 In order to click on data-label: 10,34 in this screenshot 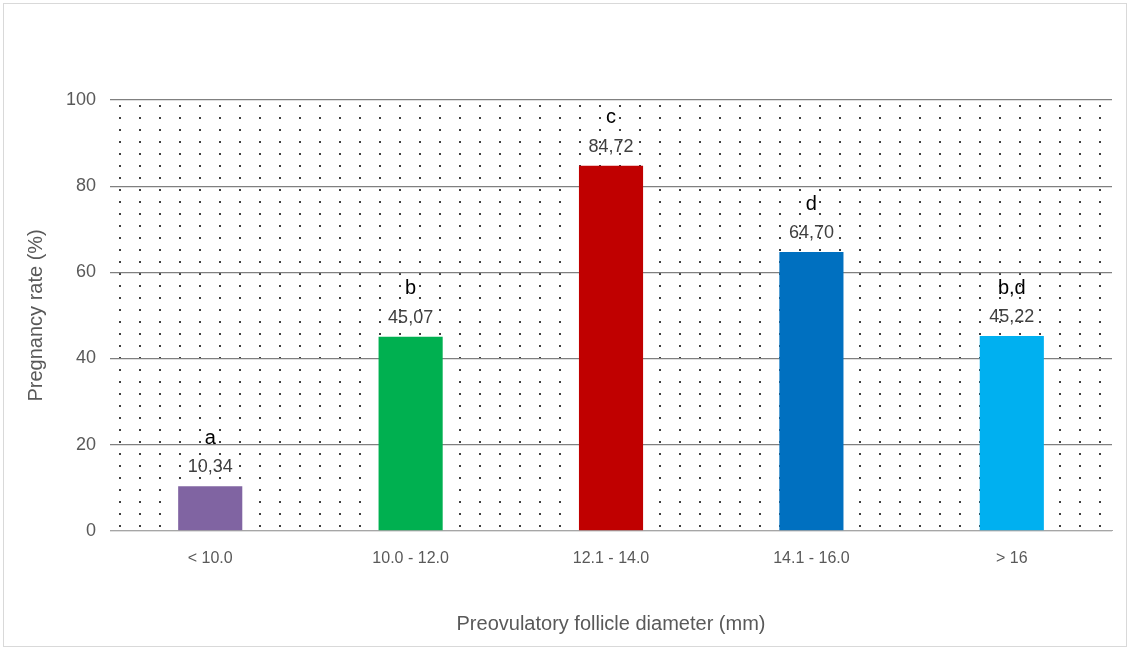, I will do `click(210, 466)`.